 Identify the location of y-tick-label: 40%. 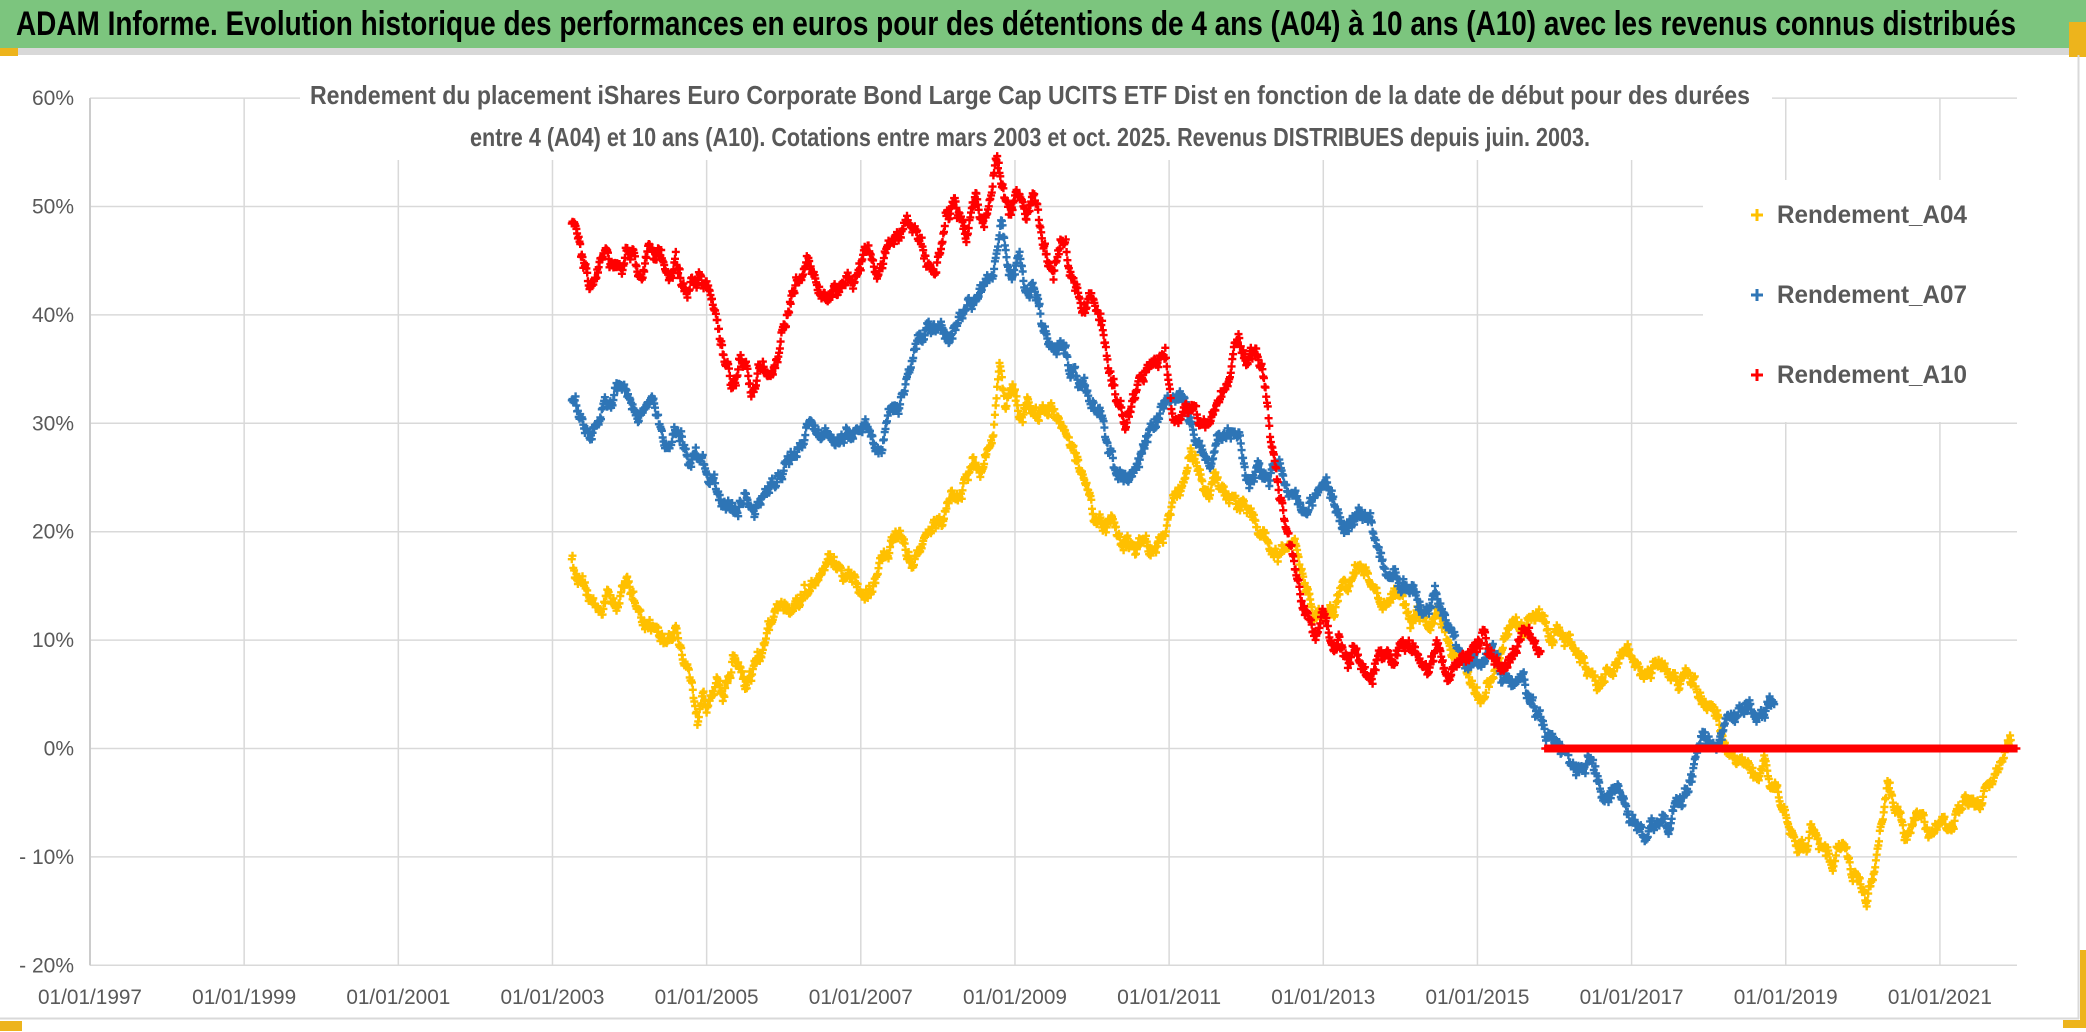
(53, 315).